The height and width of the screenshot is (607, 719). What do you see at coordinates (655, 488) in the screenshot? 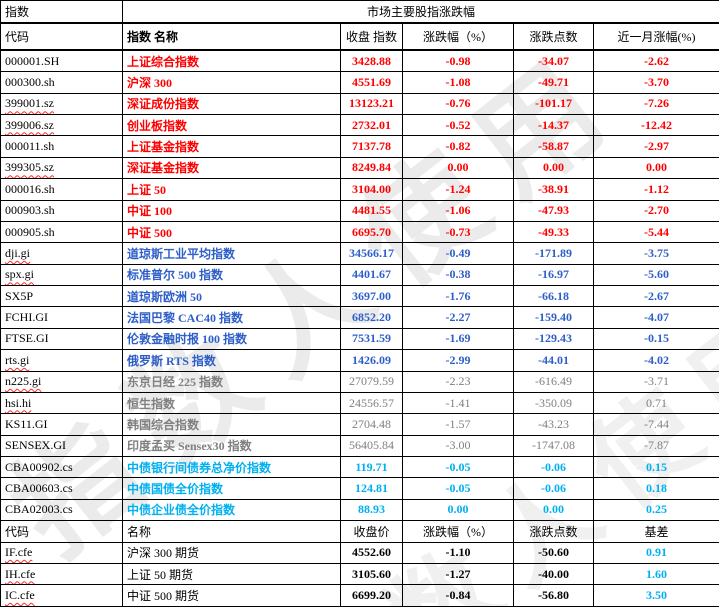
I see `month-change-cell: 0.18` at bounding box center [655, 488].